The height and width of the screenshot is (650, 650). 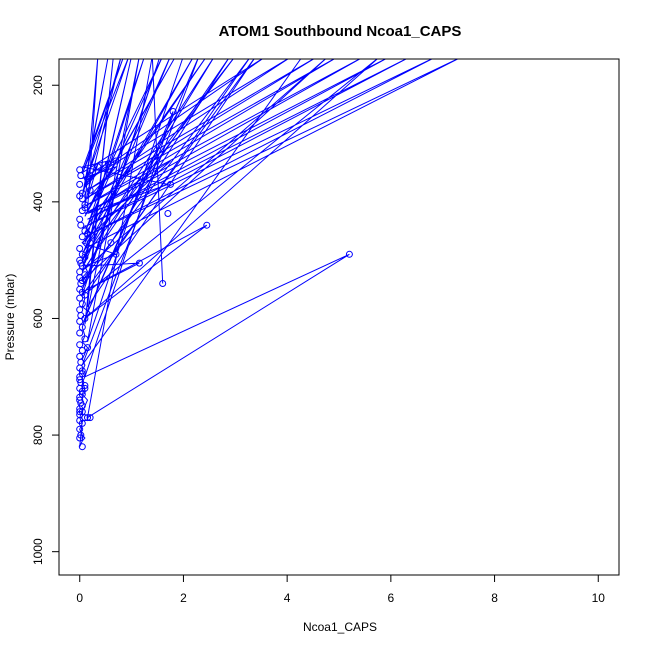 I want to click on y-axis-label: Pressure (mbar), so click(x=10, y=317).